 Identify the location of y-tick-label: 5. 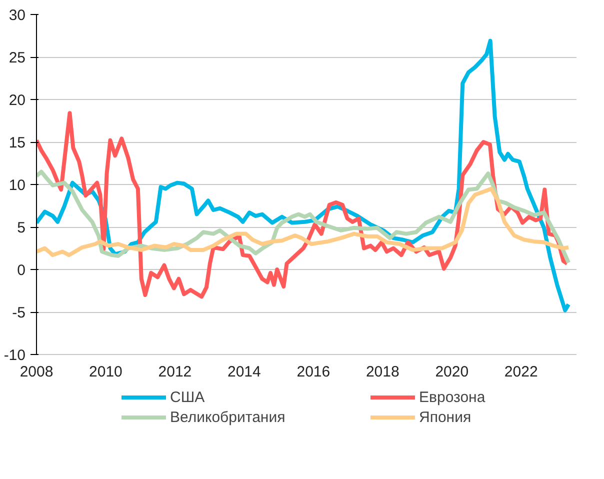
(21, 228).